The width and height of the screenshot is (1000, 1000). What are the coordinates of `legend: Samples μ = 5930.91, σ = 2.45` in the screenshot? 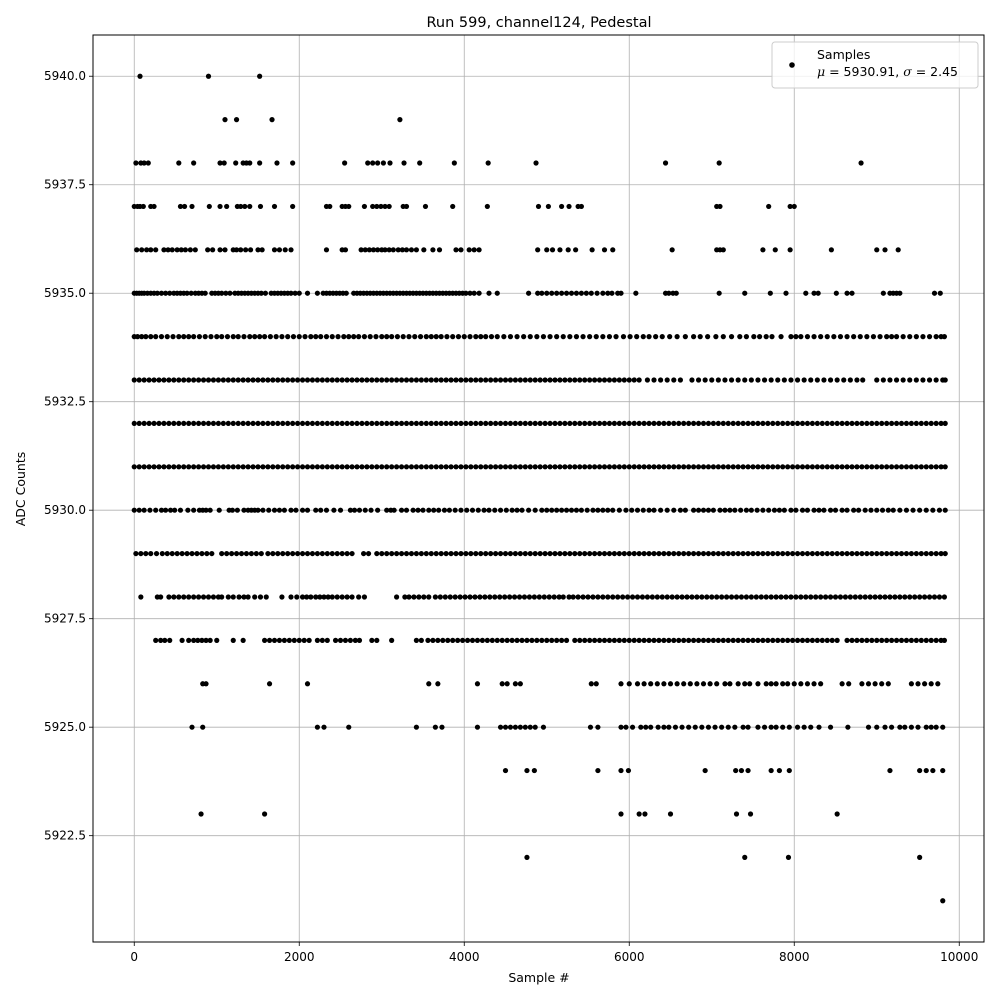 It's located at (875, 65).